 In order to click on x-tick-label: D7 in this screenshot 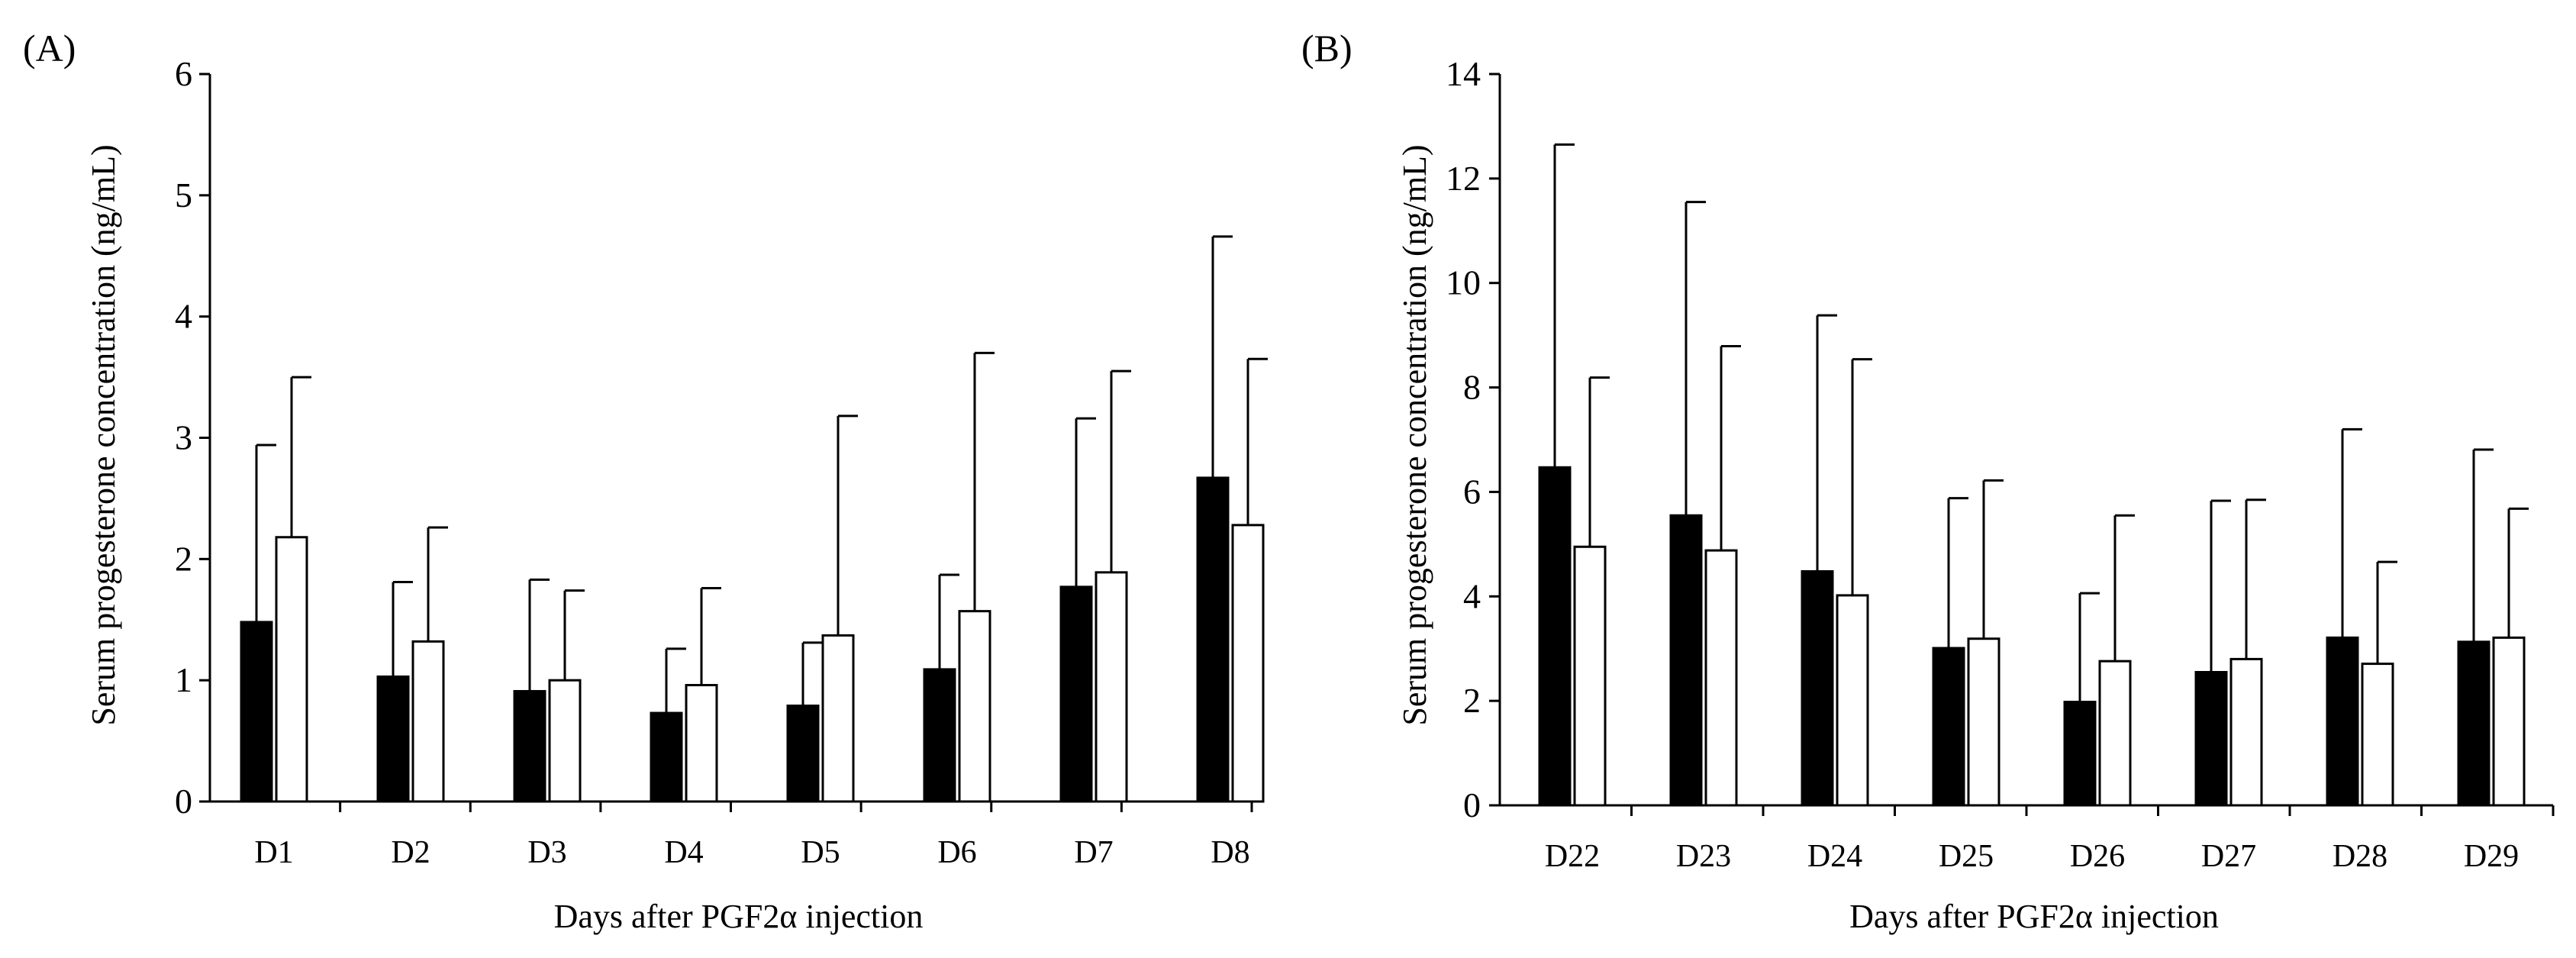, I will do `click(1093, 853)`.